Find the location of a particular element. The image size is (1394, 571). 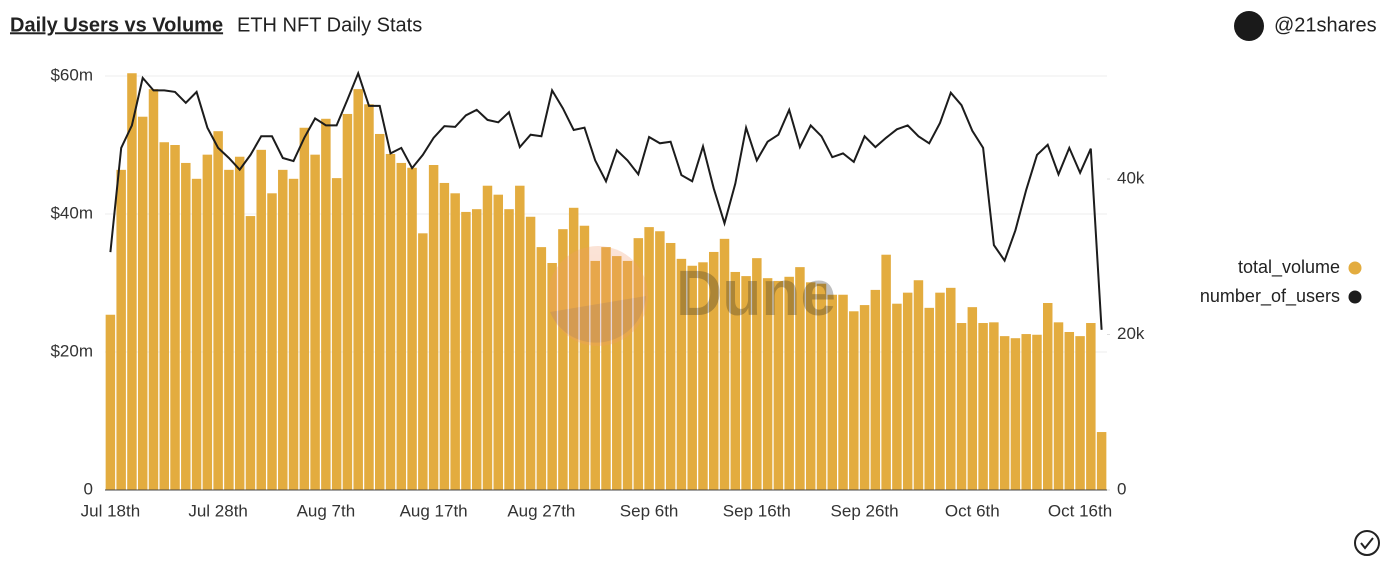

chart-title: Daily Users vs Volume is located at coordinates (116, 25).